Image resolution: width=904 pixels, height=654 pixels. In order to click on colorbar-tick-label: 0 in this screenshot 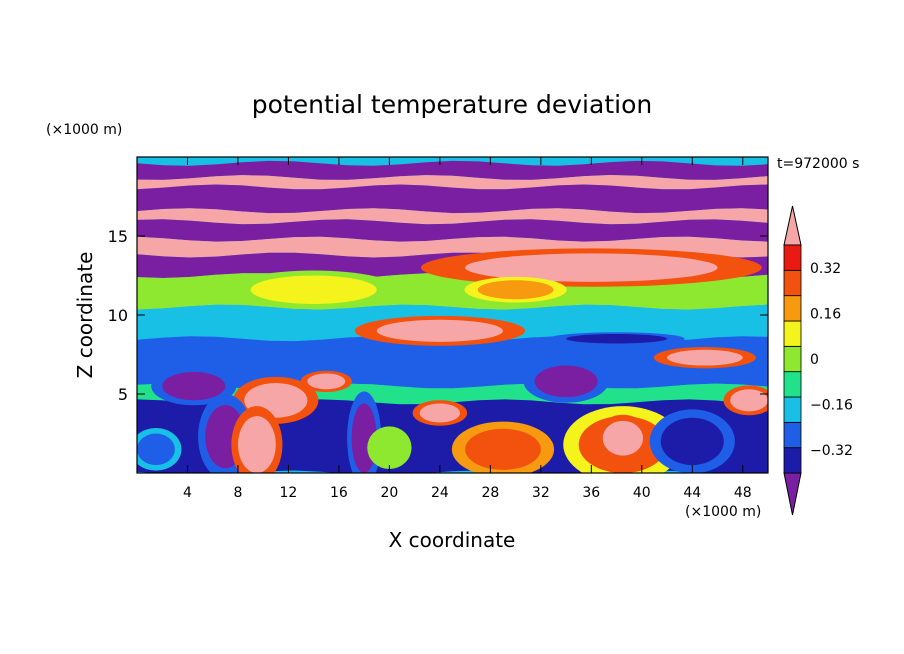, I will do `click(814, 360)`.